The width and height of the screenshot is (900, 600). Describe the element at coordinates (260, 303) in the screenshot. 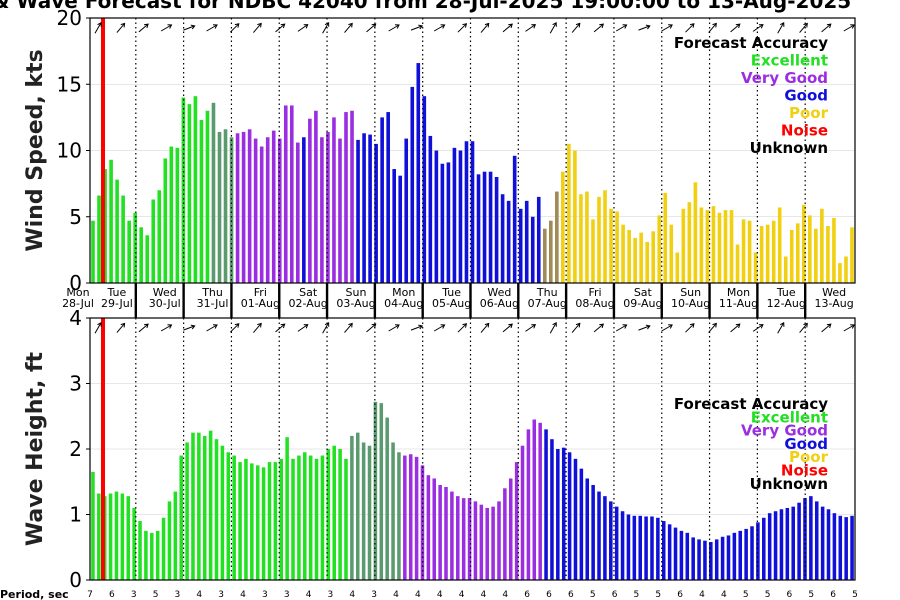

I see `day-date: 01-Aug` at that location.